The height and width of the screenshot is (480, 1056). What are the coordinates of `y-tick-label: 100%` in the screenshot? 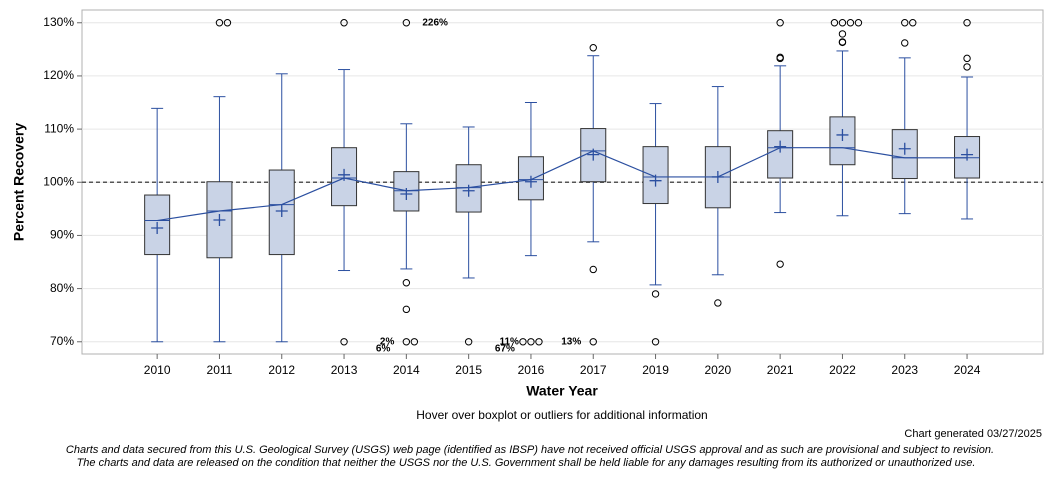 It's located at (58, 181).